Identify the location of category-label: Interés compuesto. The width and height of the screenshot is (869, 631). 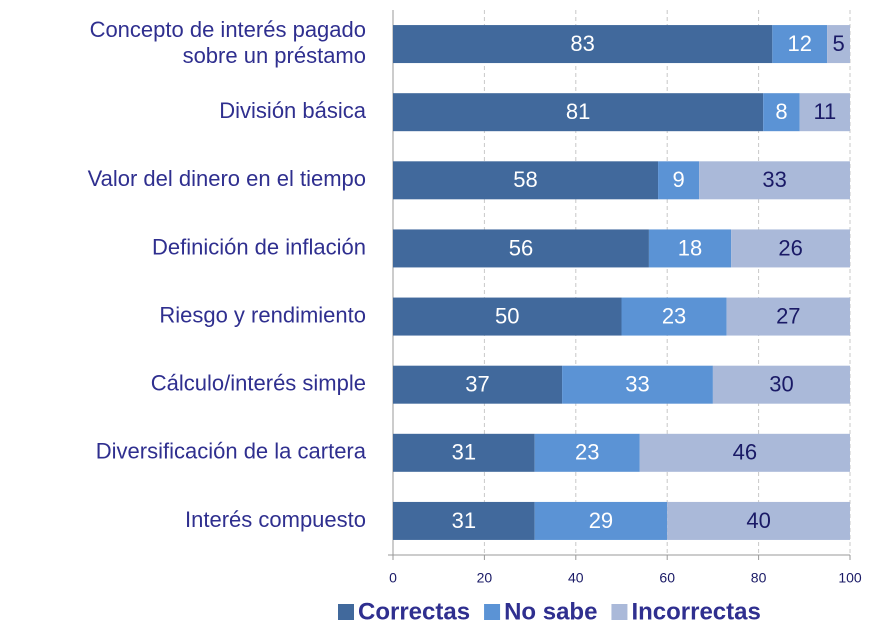
(275, 519).